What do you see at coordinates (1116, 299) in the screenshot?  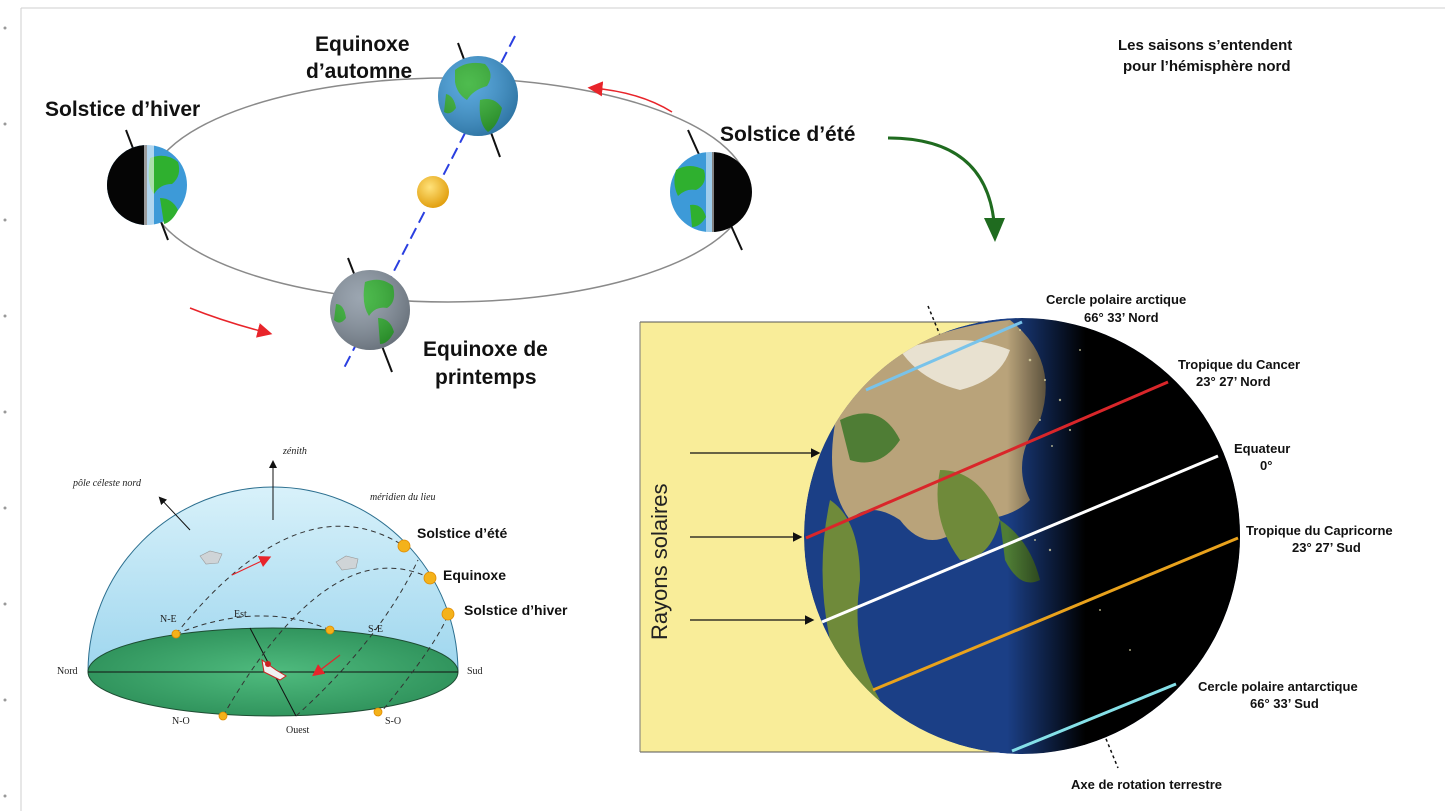 I see `label-arctic-1: Cercle polaire arctique` at bounding box center [1116, 299].